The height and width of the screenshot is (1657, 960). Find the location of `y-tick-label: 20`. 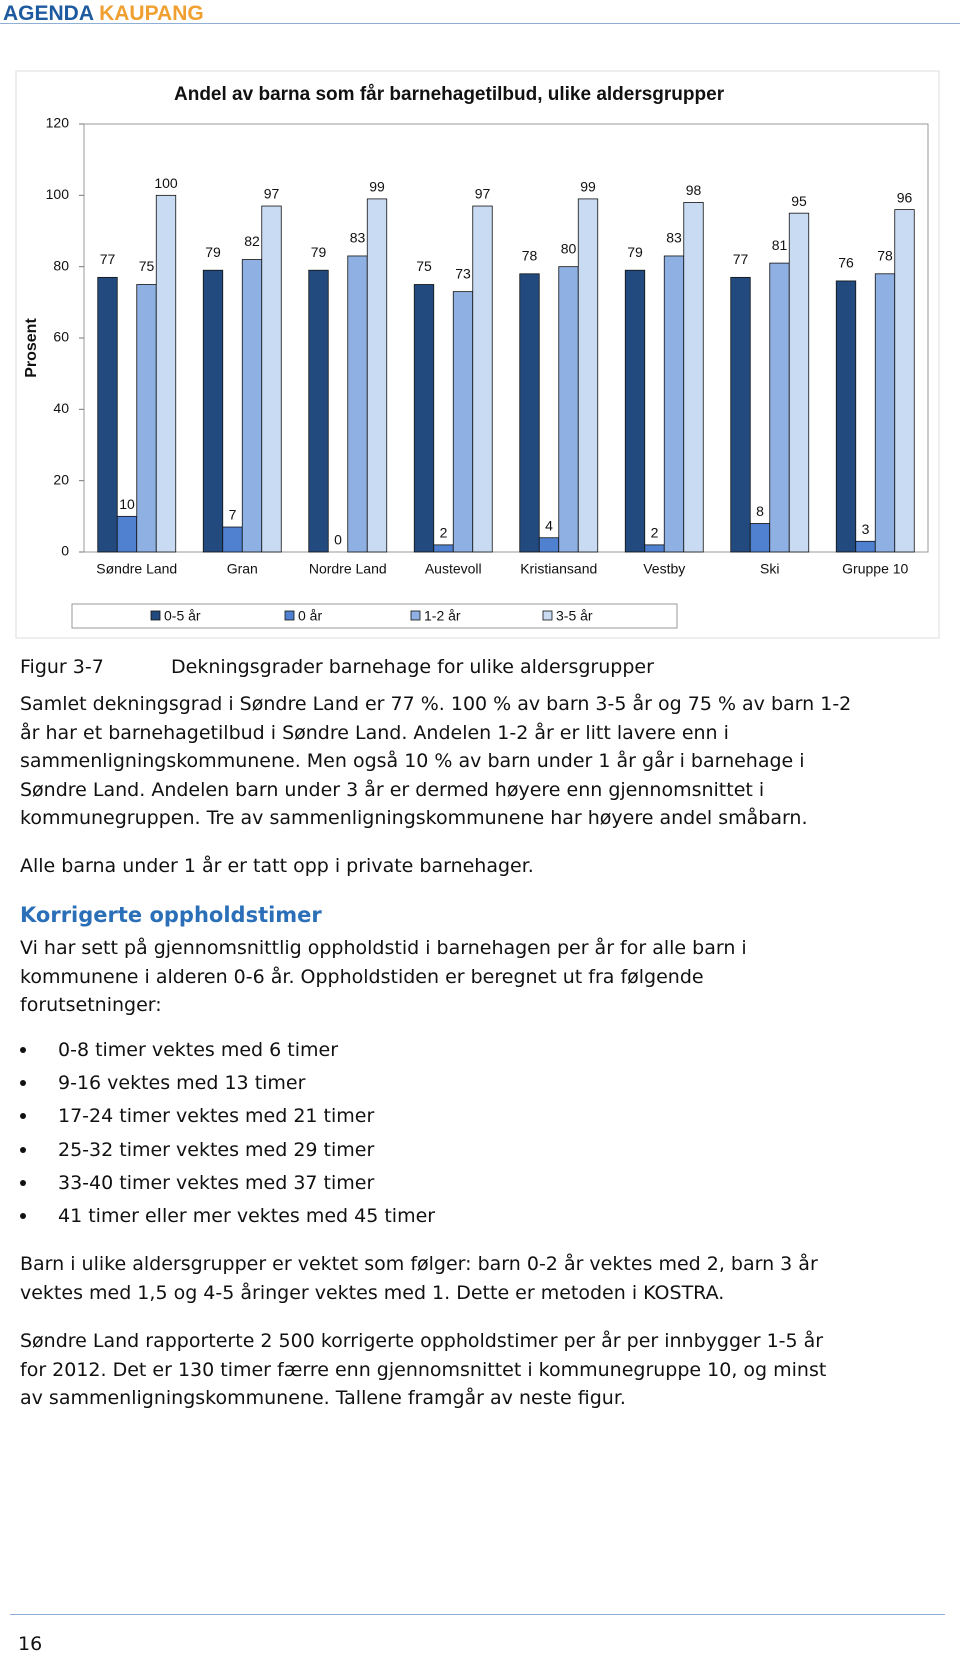

y-tick-label: 20 is located at coordinates (61, 479).